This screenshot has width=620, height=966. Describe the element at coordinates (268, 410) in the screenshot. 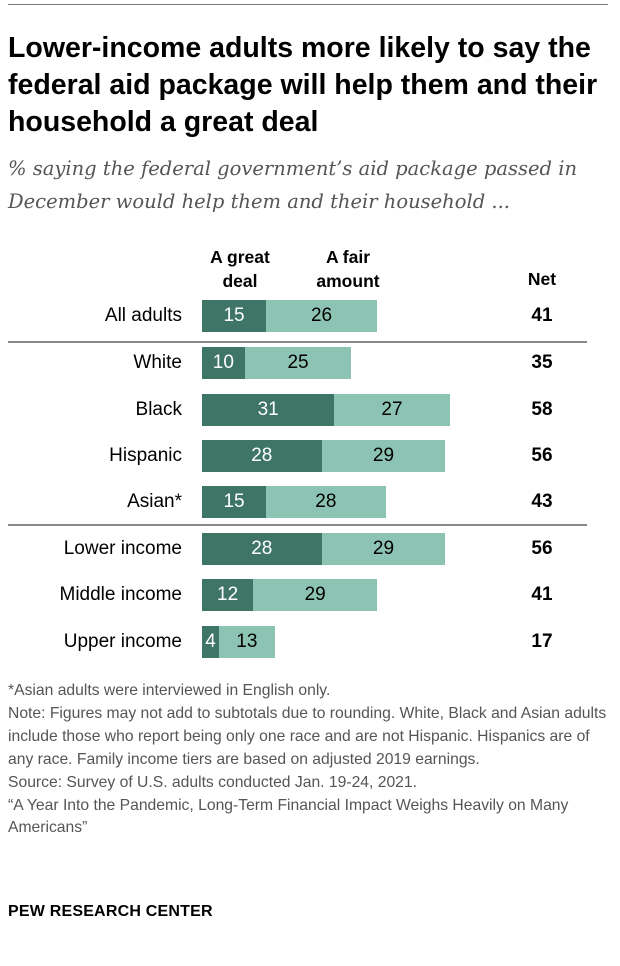

I see `bar-great-deal: 31` at that location.